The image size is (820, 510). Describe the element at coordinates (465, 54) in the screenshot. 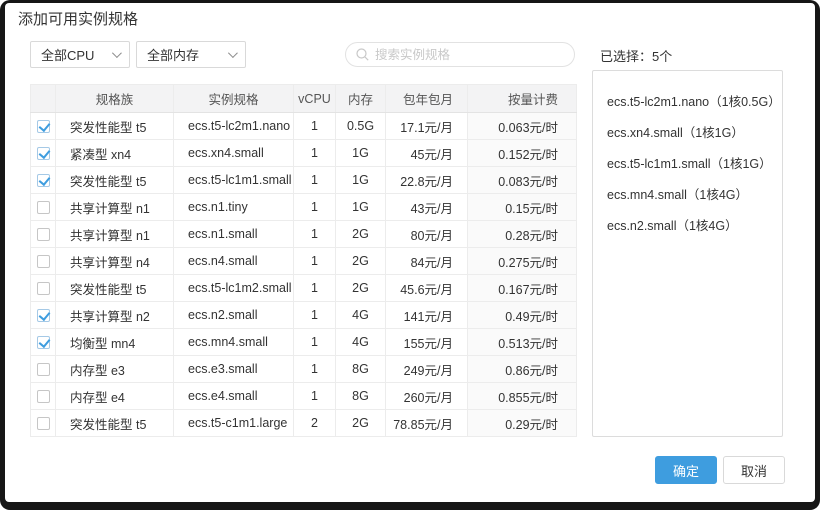

I see `search-input` at that location.